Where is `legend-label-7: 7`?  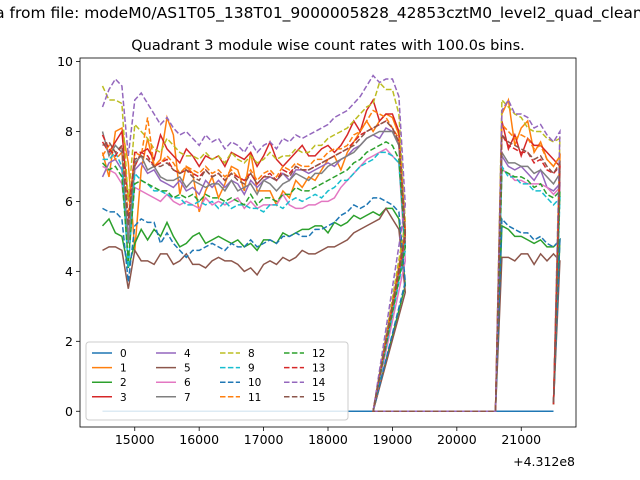
legend-label-7: 7 is located at coordinates (187, 398).